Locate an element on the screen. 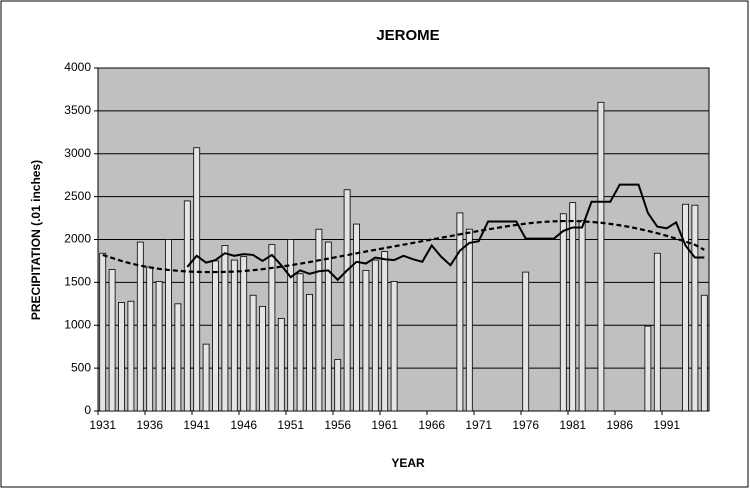 The image size is (750, 489). x-tick-label: 1966 is located at coordinates (431, 425).